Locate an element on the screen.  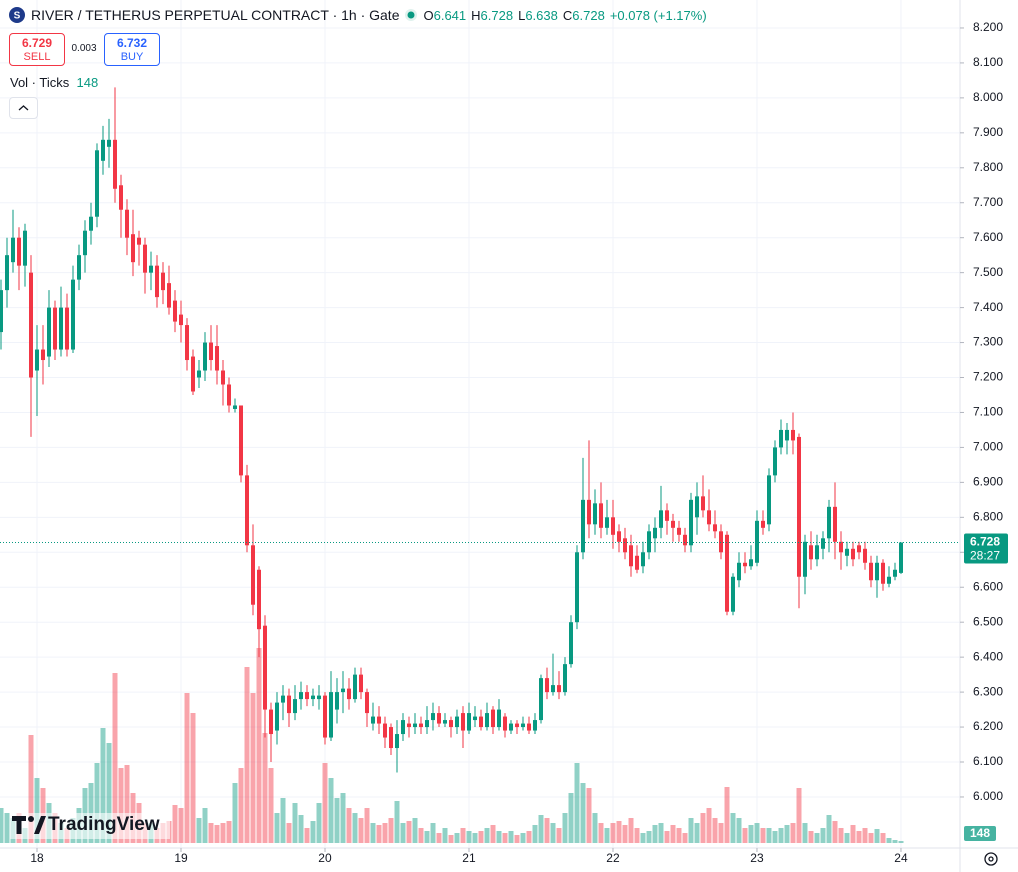
gear is located at coordinates (991, 859).